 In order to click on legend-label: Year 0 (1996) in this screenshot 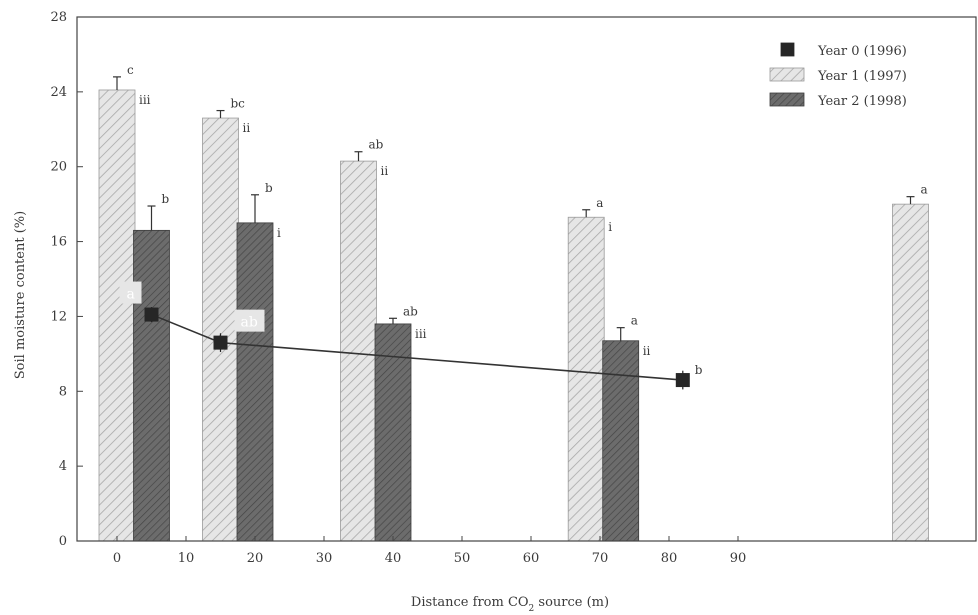, I will do `click(862, 51)`.